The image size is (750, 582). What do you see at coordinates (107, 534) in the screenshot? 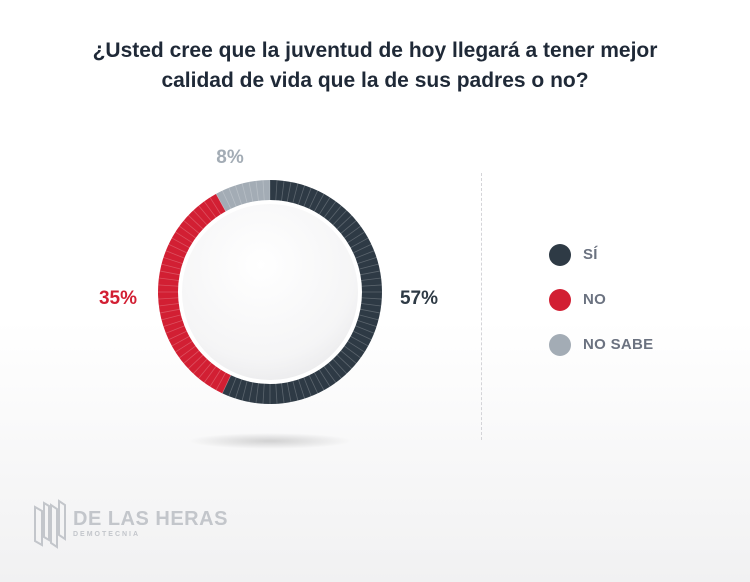
I see `logo-subtitle: DEMOTECNIA` at bounding box center [107, 534].